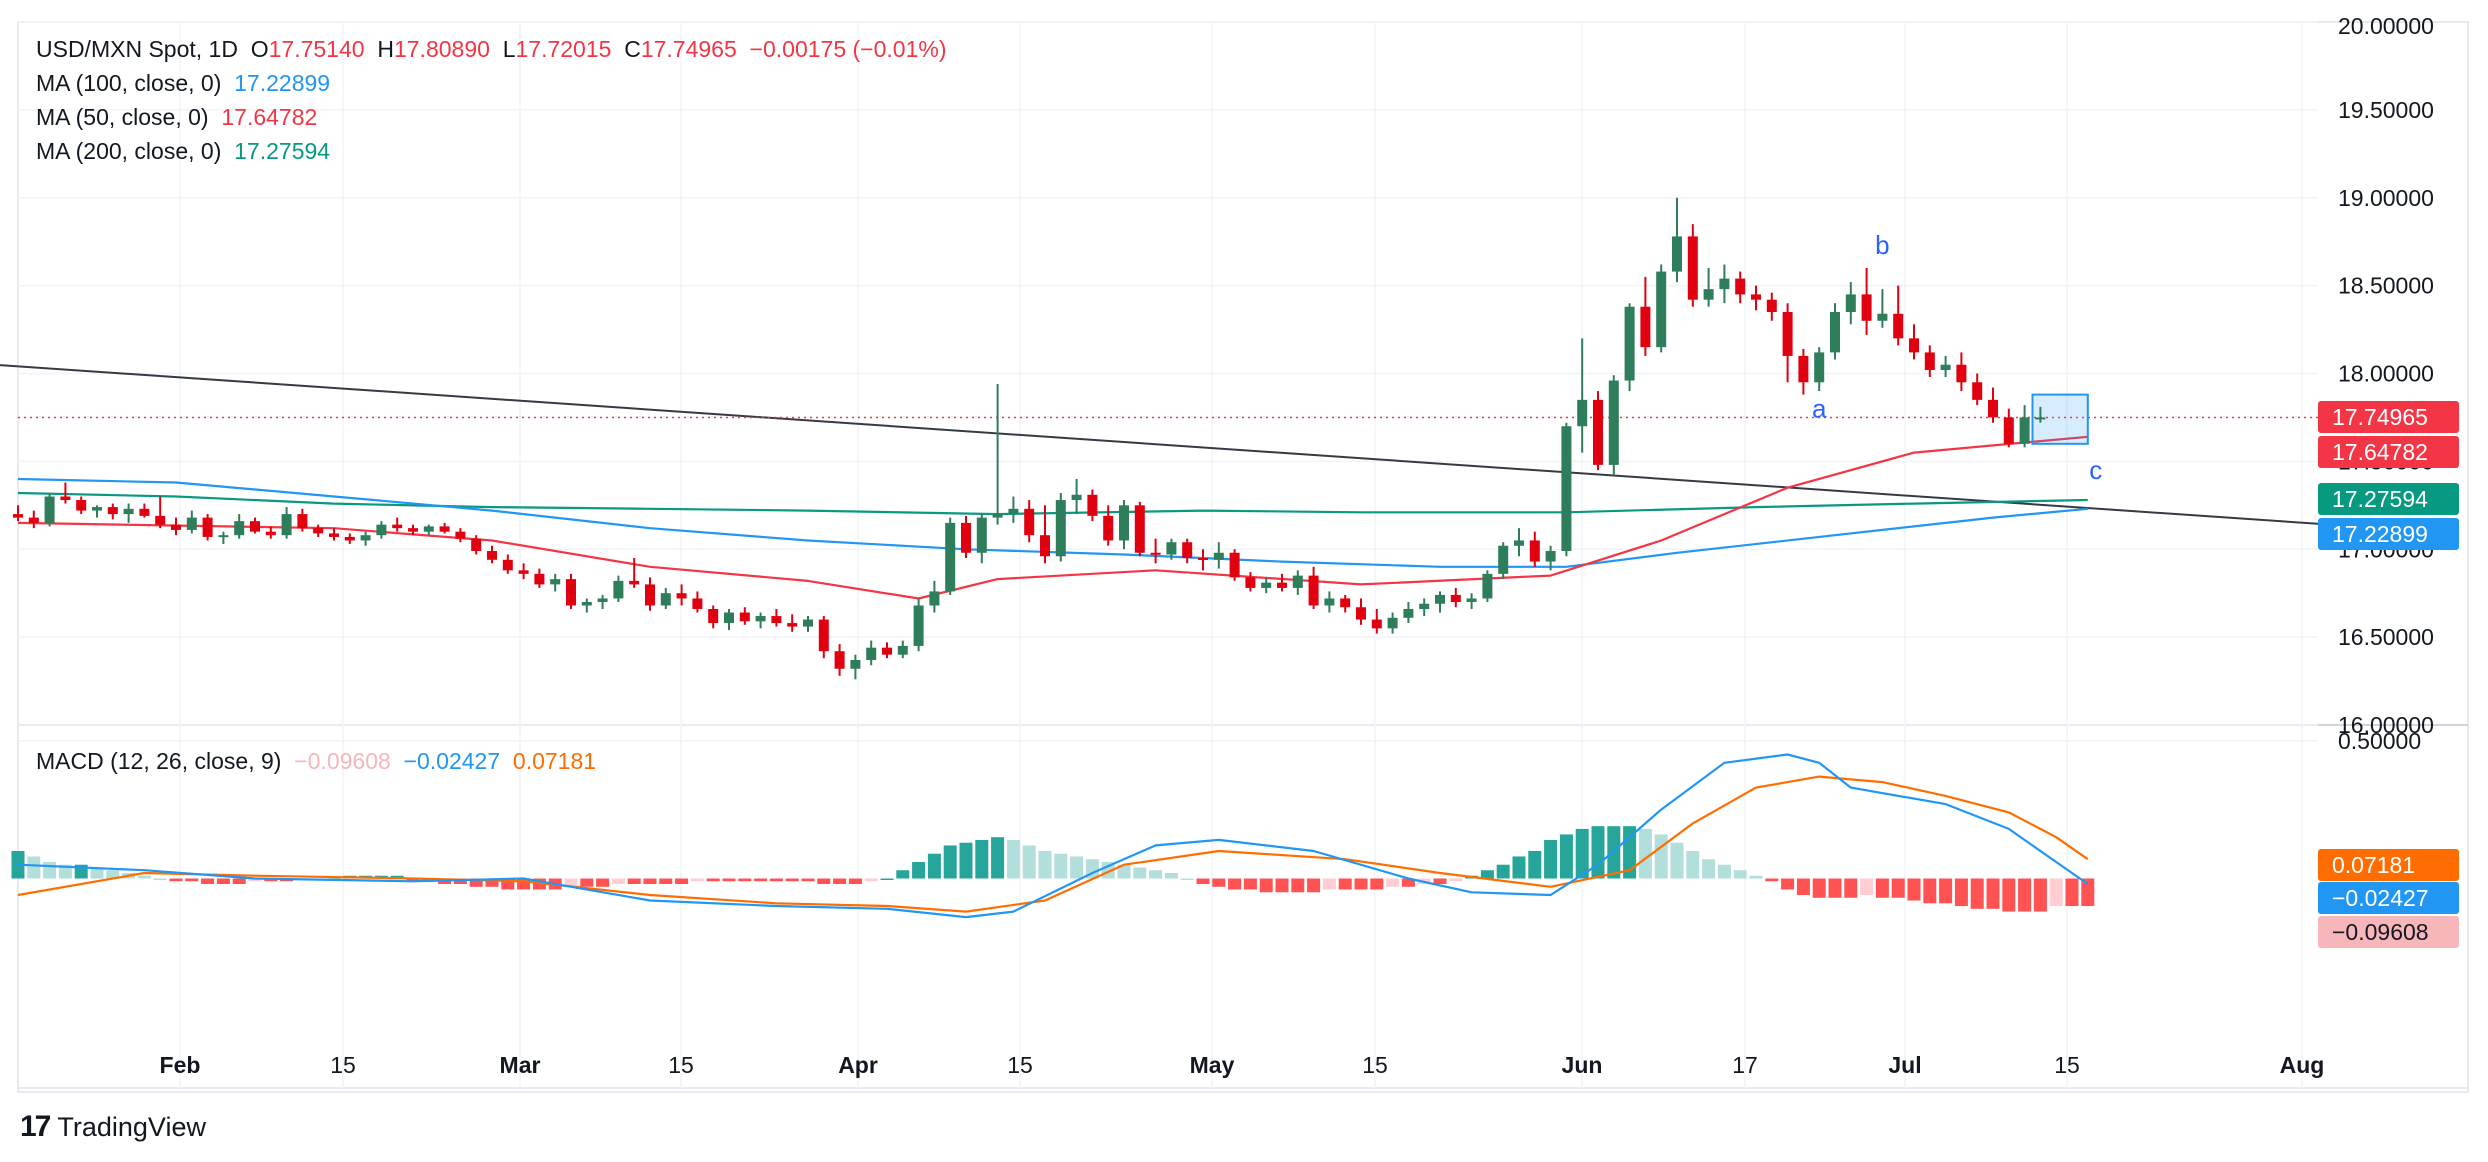 This screenshot has height=1162, width=2488. I want to click on tradingview-logo-icon: 17, so click(35, 1126).